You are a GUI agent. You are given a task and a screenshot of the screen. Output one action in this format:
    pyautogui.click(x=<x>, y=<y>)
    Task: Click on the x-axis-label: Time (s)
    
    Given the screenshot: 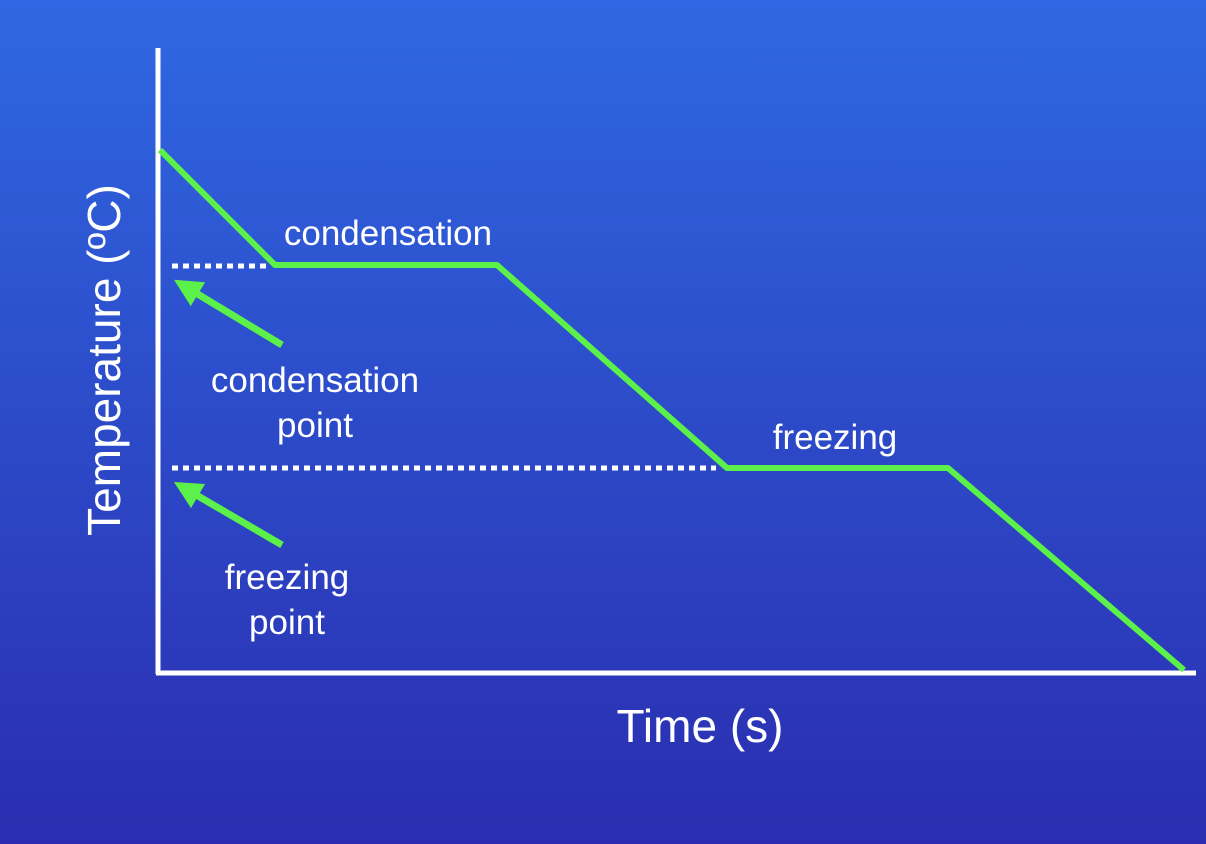 What is the action you would take?
    pyautogui.click(x=700, y=726)
    